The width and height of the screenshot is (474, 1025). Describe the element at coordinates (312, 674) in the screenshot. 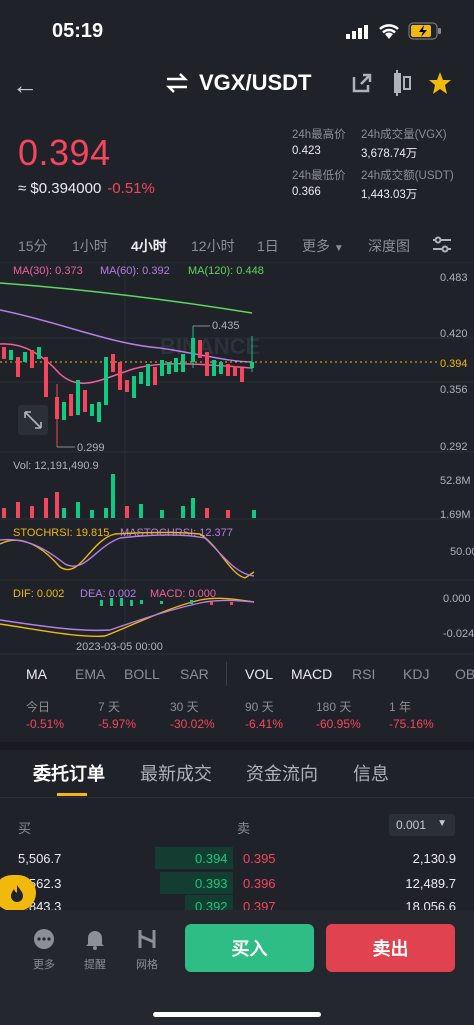

I see `indicator-macd: MACD` at that location.